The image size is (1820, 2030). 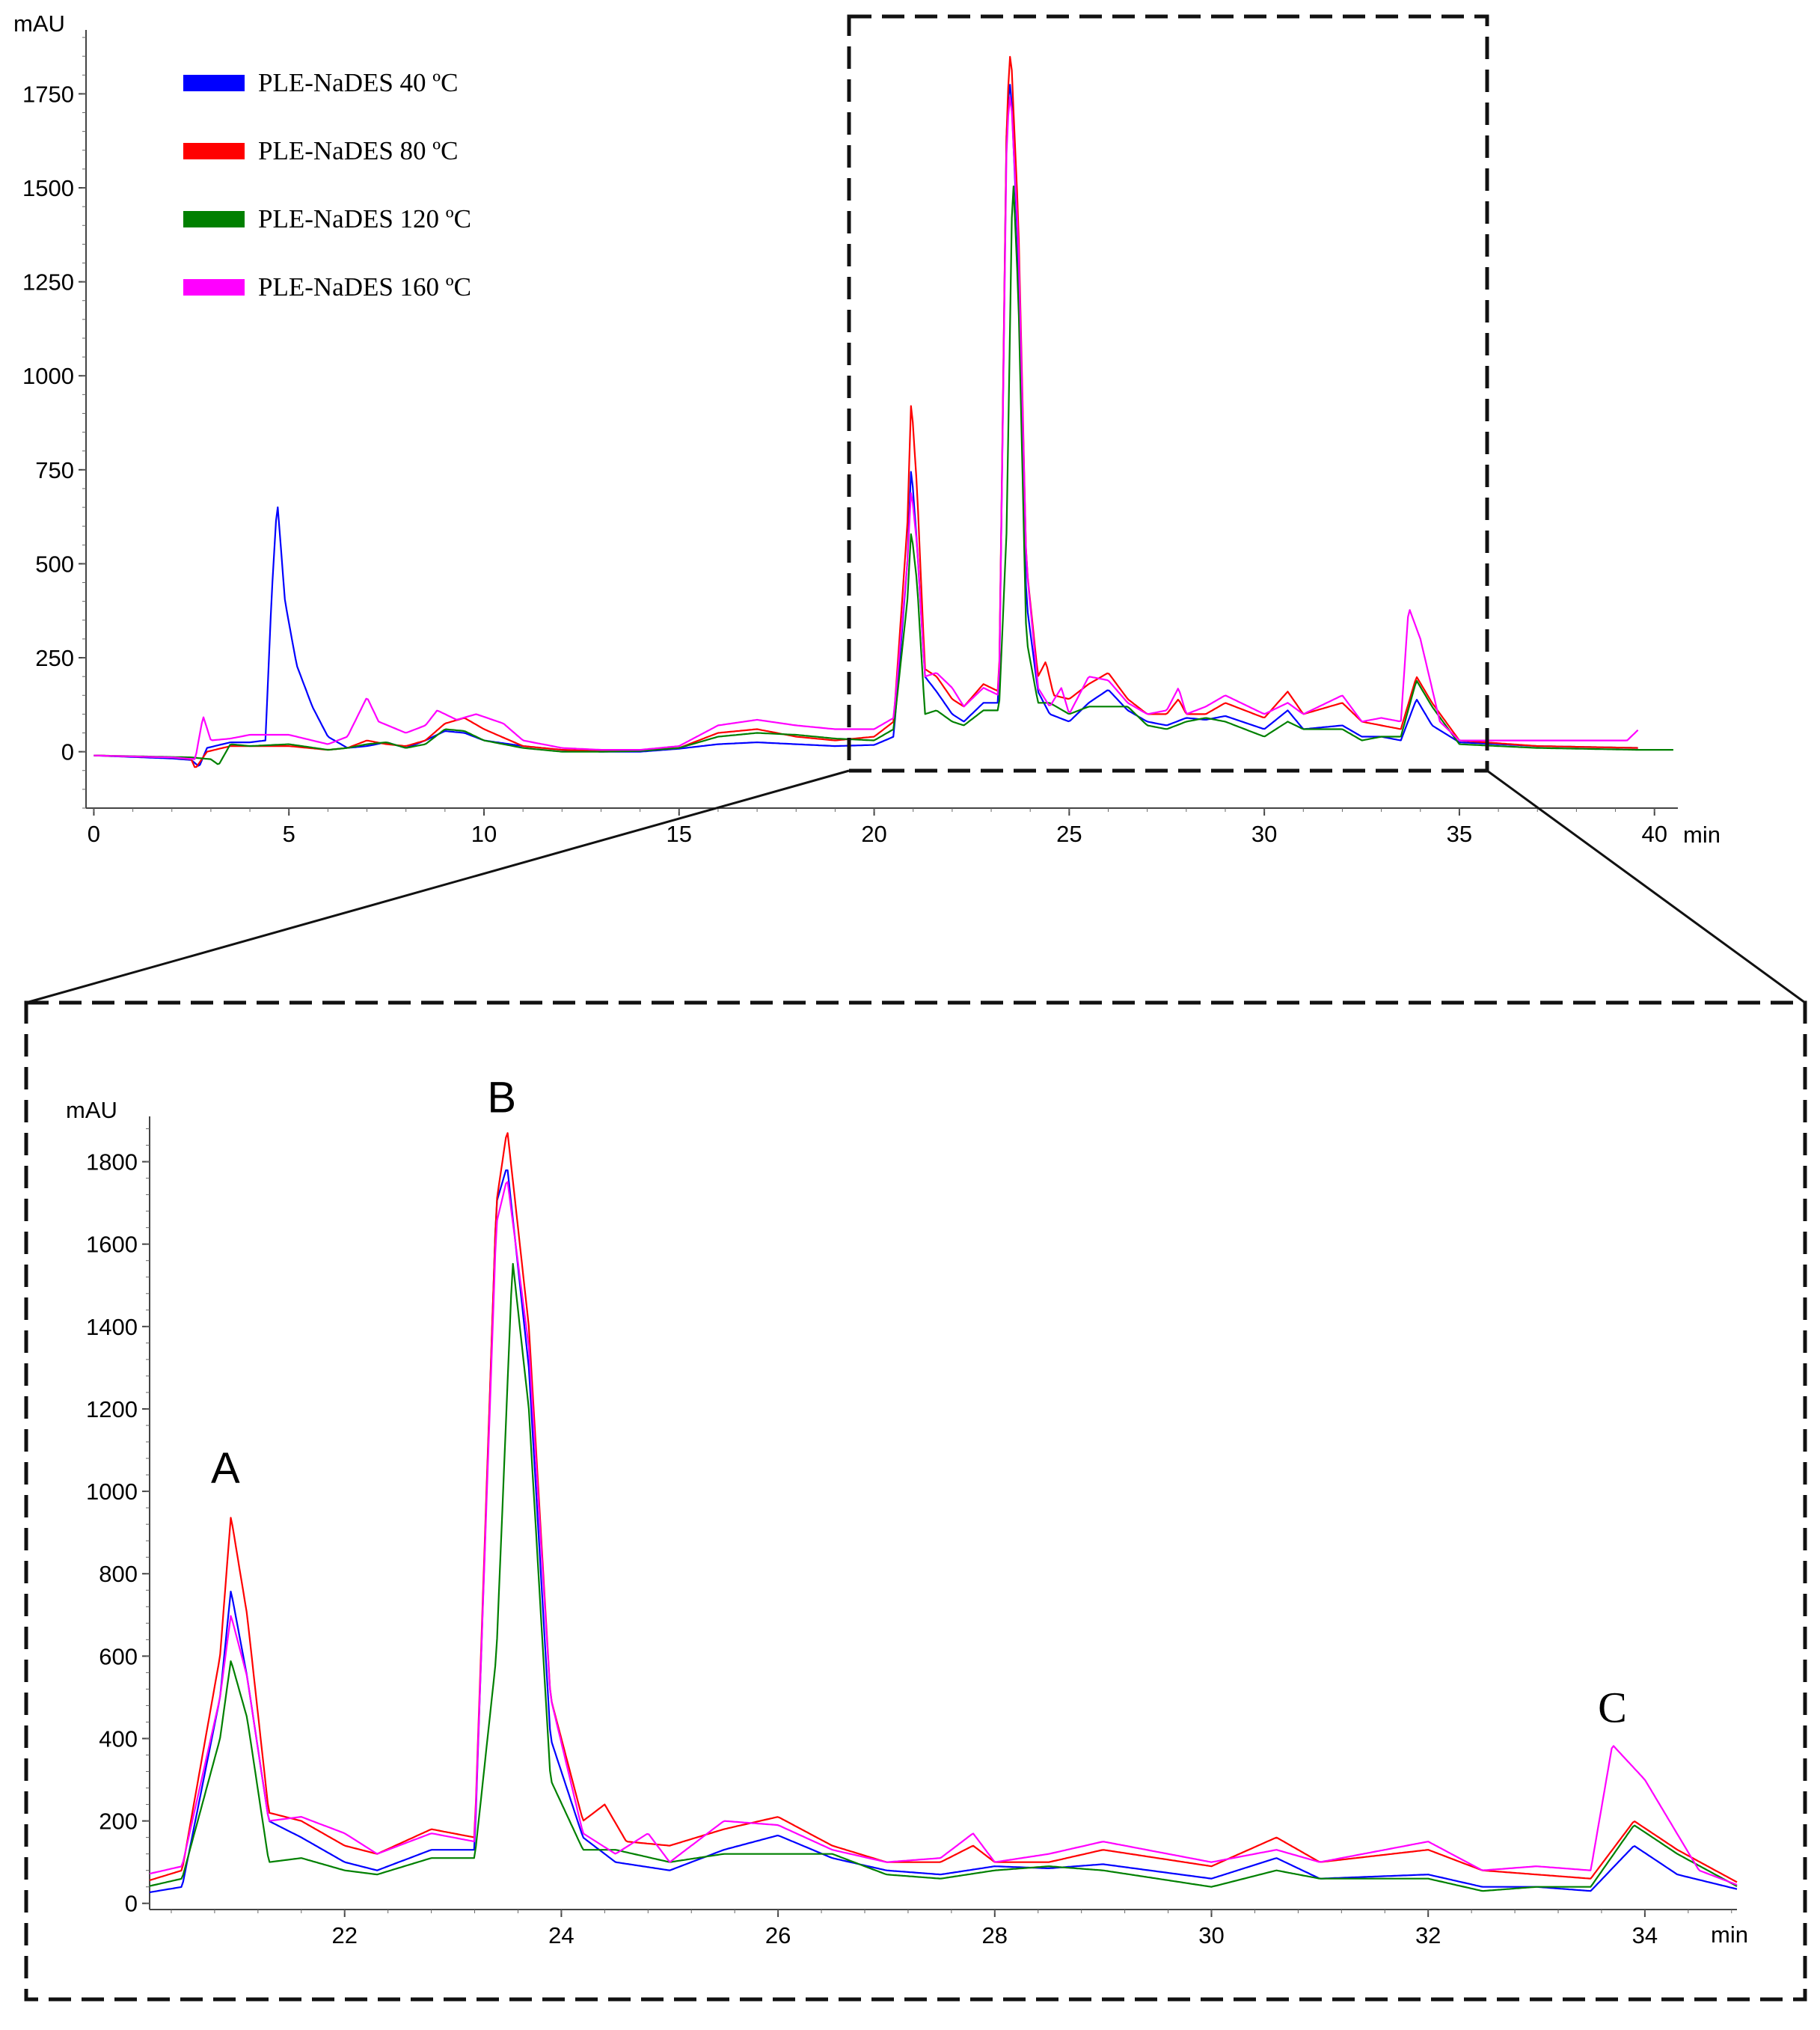 What do you see at coordinates (118, 1522) in the screenshot?
I see `bottom-y-ticks: 0 200 400 600 800 1000 1200 1400 1600 1800` at bounding box center [118, 1522].